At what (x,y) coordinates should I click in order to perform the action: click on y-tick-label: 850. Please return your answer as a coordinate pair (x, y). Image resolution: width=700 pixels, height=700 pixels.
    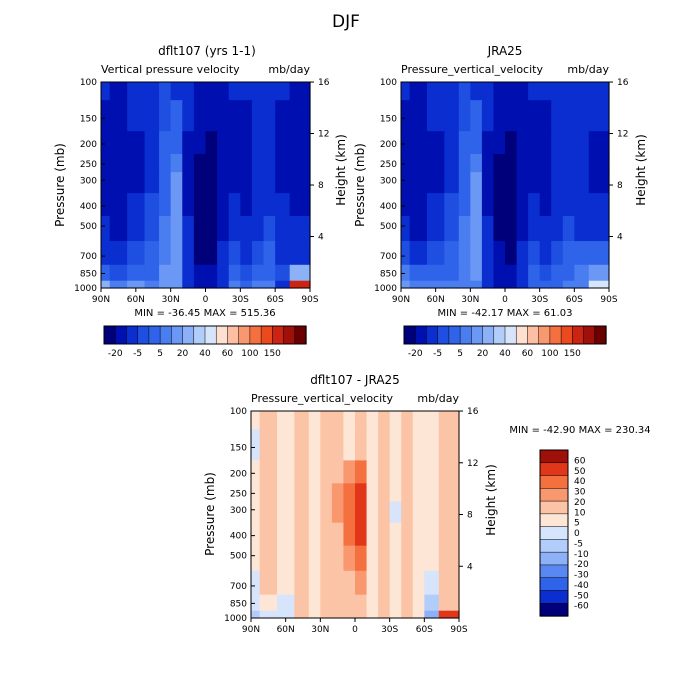
    Looking at the image, I should click on (388, 274).